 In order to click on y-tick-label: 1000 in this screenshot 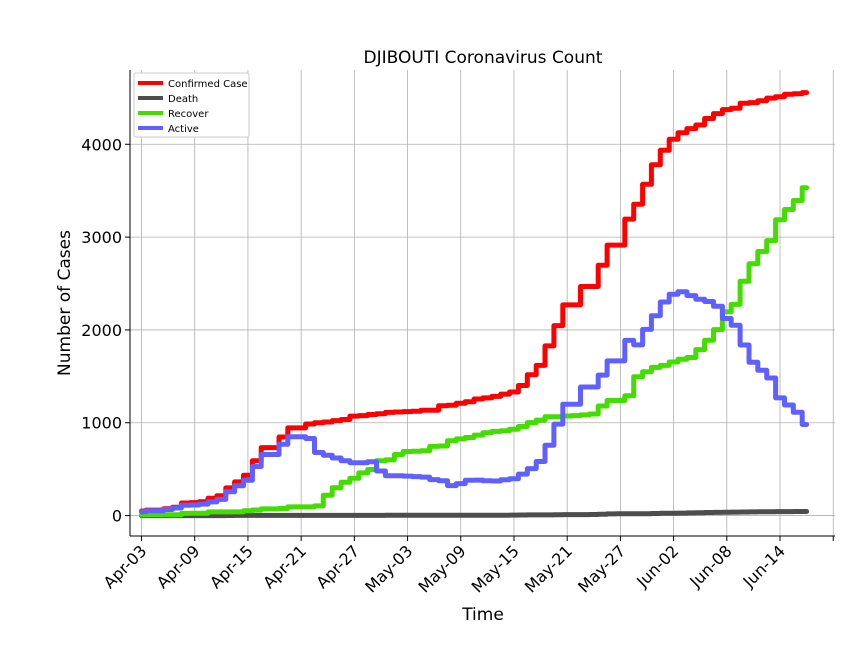, I will do `click(101, 423)`.